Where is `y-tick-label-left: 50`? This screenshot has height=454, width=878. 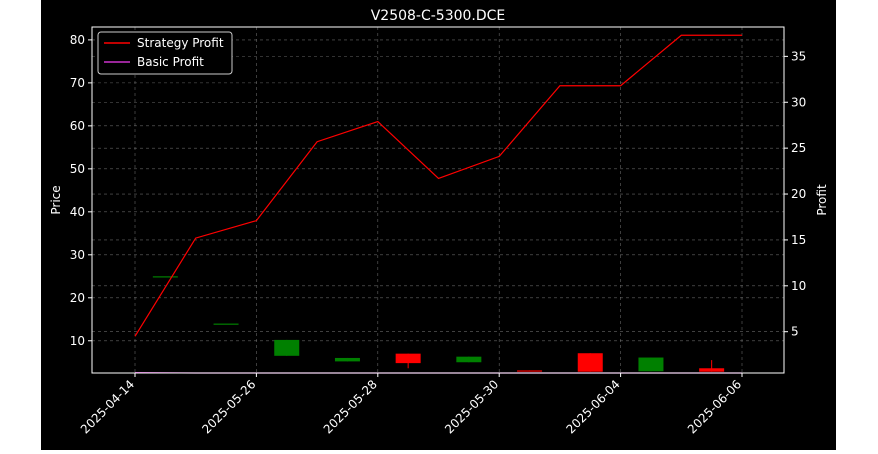 y-tick-label-left: 50 is located at coordinates (77, 169).